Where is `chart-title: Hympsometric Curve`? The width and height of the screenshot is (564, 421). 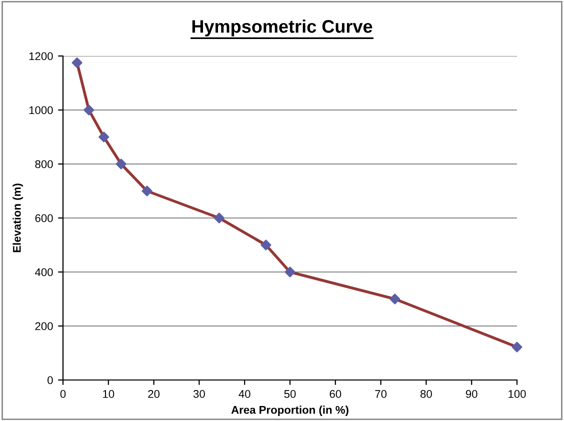 chart-title: Hympsometric Curve is located at coordinates (282, 28).